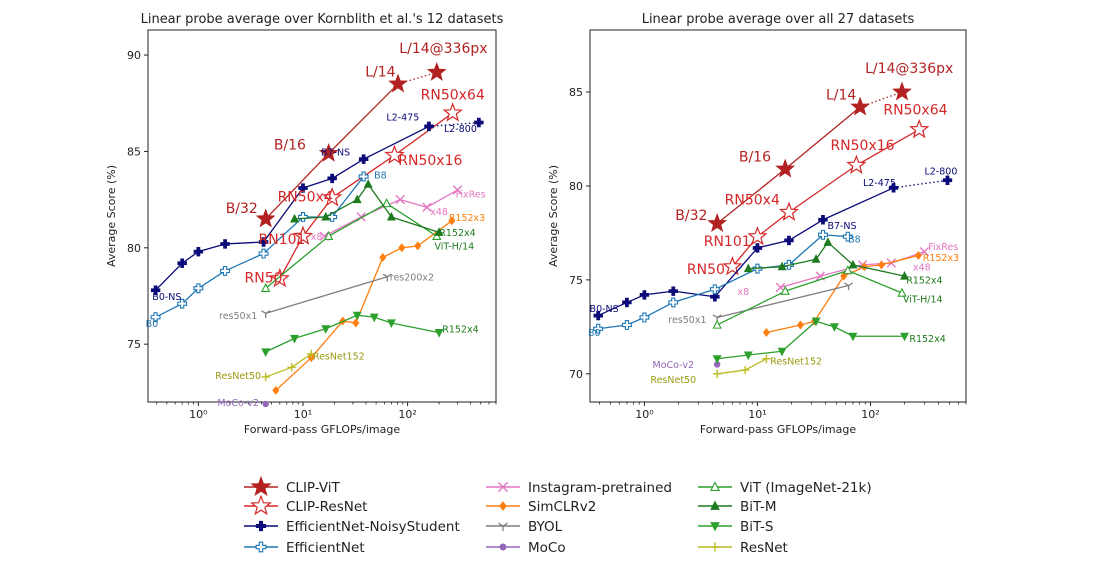 The width and height of the screenshot is (1100, 567). What do you see at coordinates (673, 380) in the screenshot?
I see `point-label: ResNet50` at bounding box center [673, 380].